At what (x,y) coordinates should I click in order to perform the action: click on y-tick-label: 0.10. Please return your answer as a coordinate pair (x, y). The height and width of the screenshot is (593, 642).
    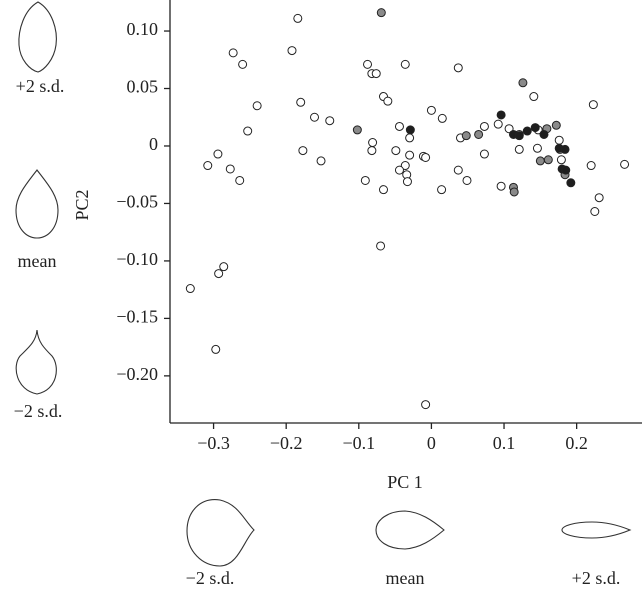
    Looking at the image, I should click on (143, 29).